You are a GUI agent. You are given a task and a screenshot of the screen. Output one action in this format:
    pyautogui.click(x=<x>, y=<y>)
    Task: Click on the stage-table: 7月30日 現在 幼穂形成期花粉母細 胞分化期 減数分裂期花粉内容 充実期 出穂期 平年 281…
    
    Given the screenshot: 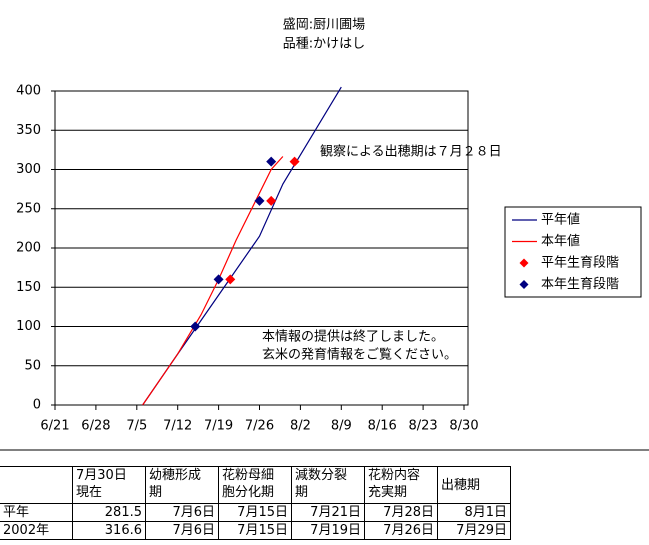 What is the action you would take?
    pyautogui.click(x=255, y=503)
    